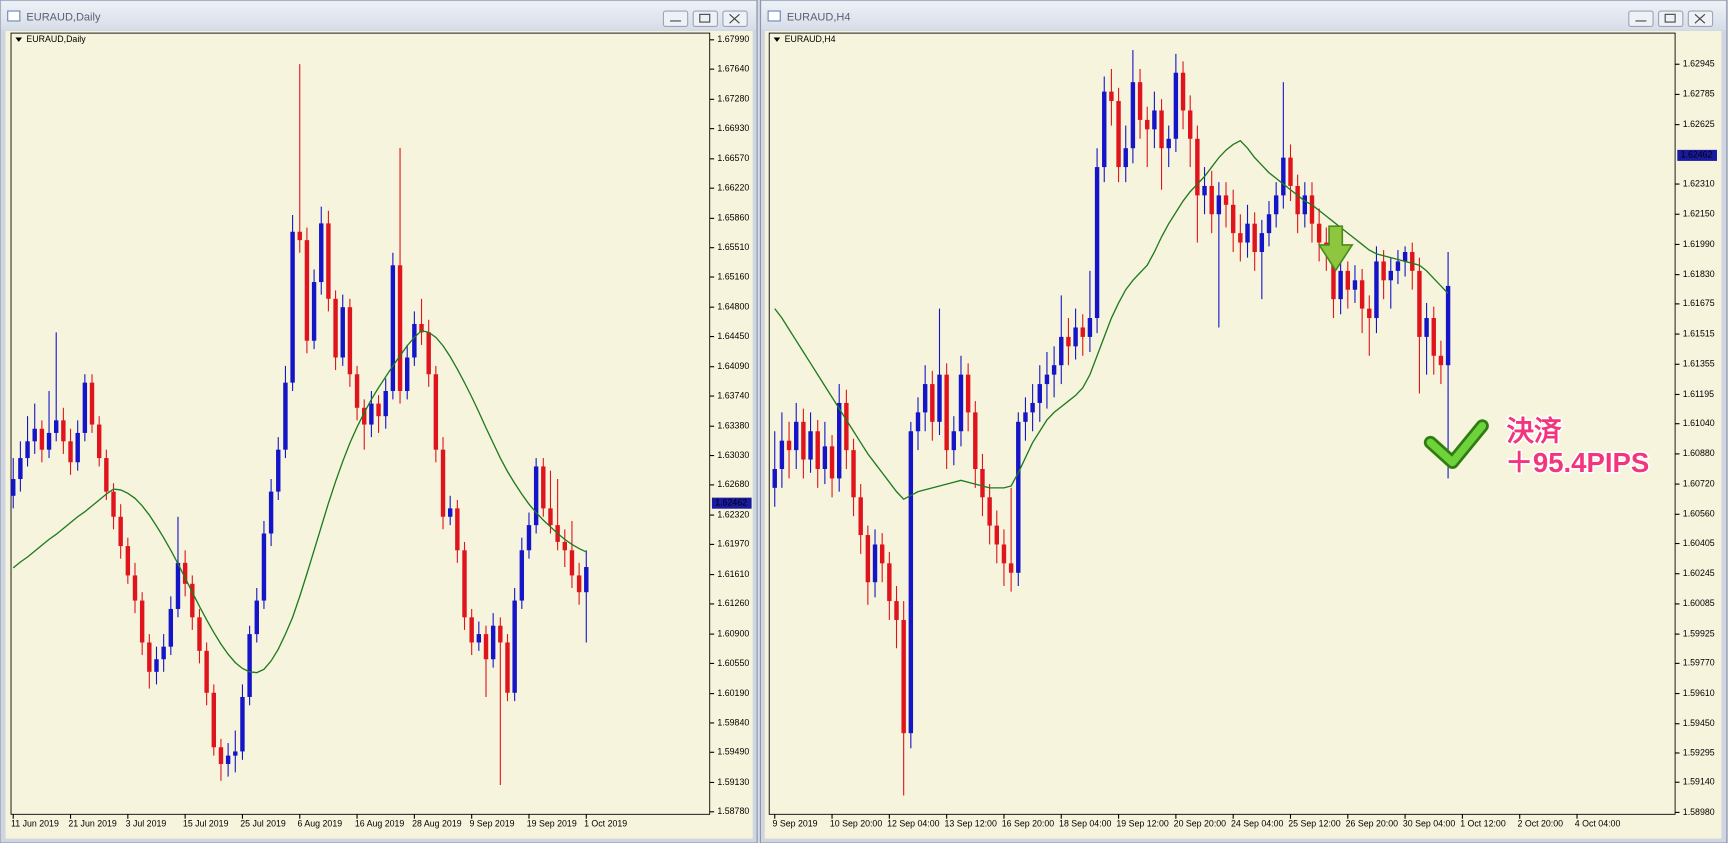 The height and width of the screenshot is (843, 1728). Describe the element at coordinates (733, 366) in the screenshot. I see `y-tick-label: 1.64090` at that location.